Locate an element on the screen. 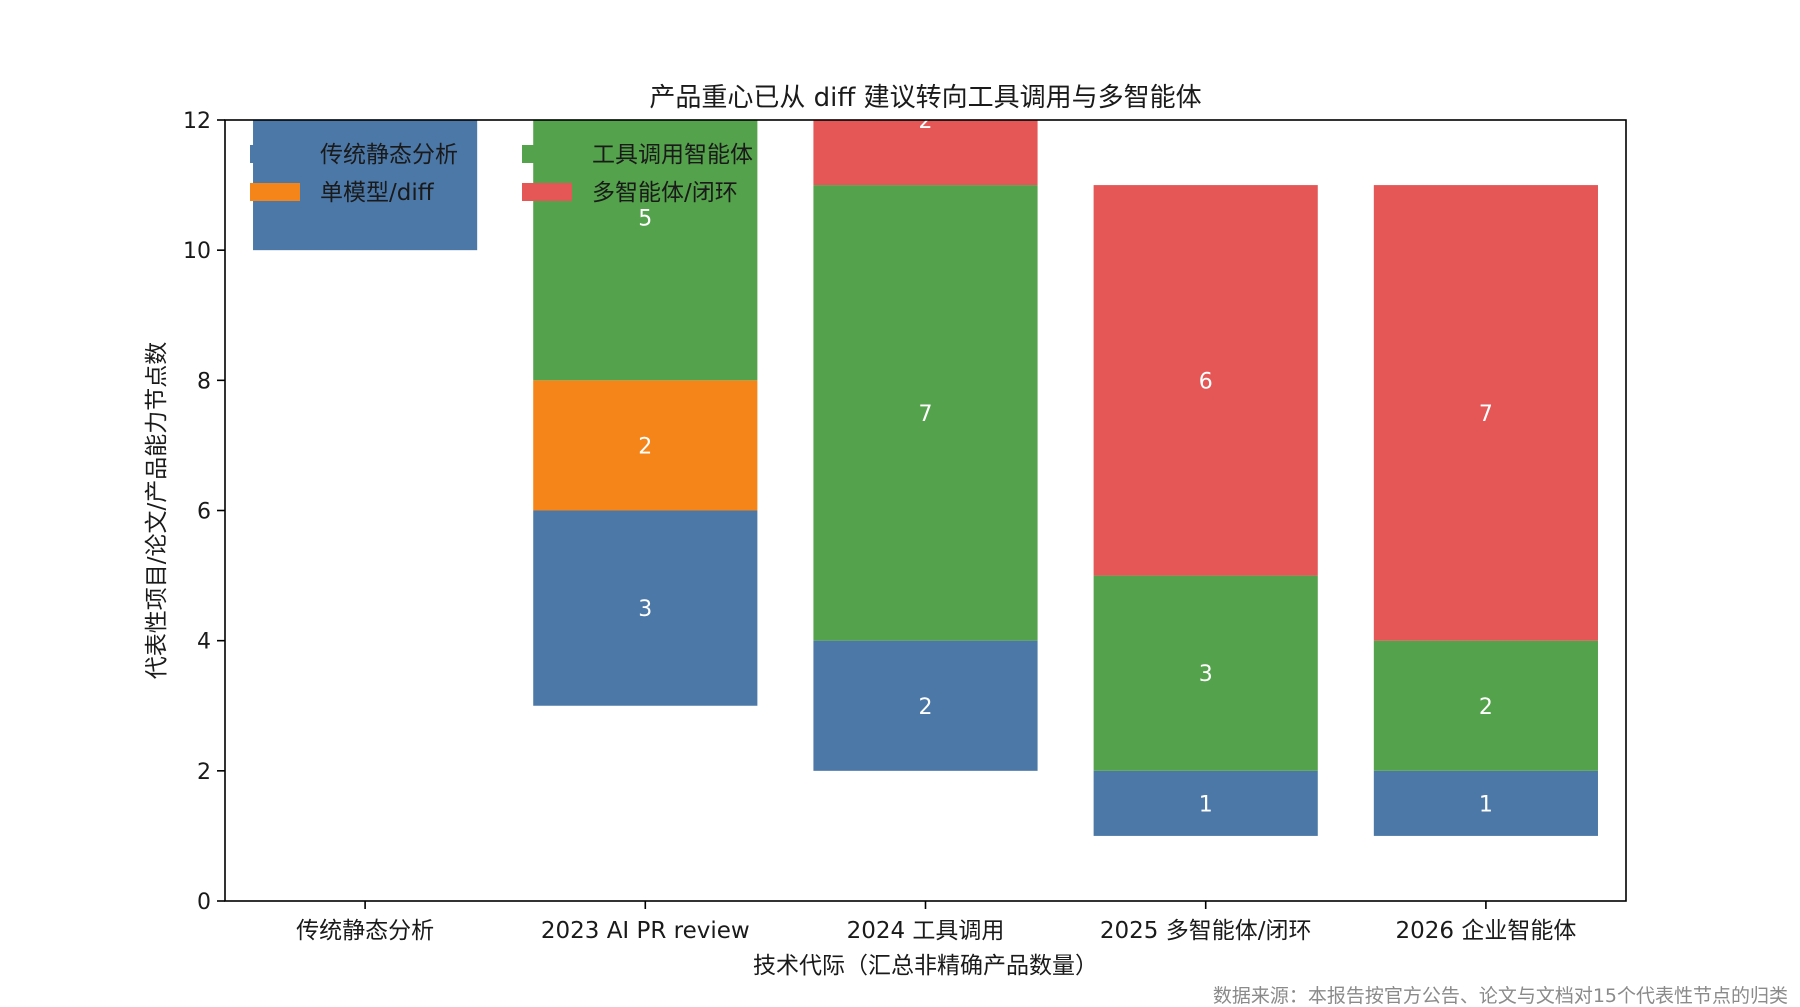  x-tick-label: 传统静态分析 is located at coordinates (365, 931).